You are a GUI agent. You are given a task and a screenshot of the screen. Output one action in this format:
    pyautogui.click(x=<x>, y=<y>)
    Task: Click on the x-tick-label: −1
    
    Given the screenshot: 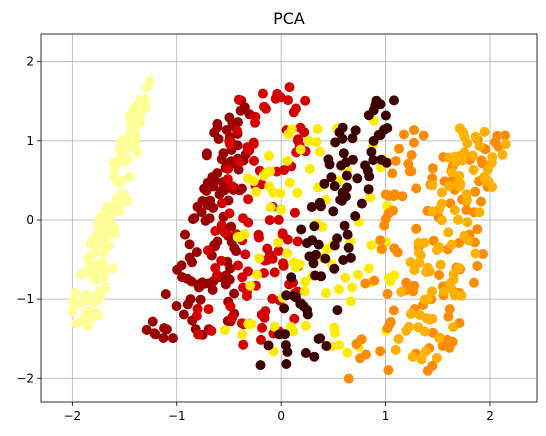 What is the action you would take?
    pyautogui.click(x=177, y=416)
    